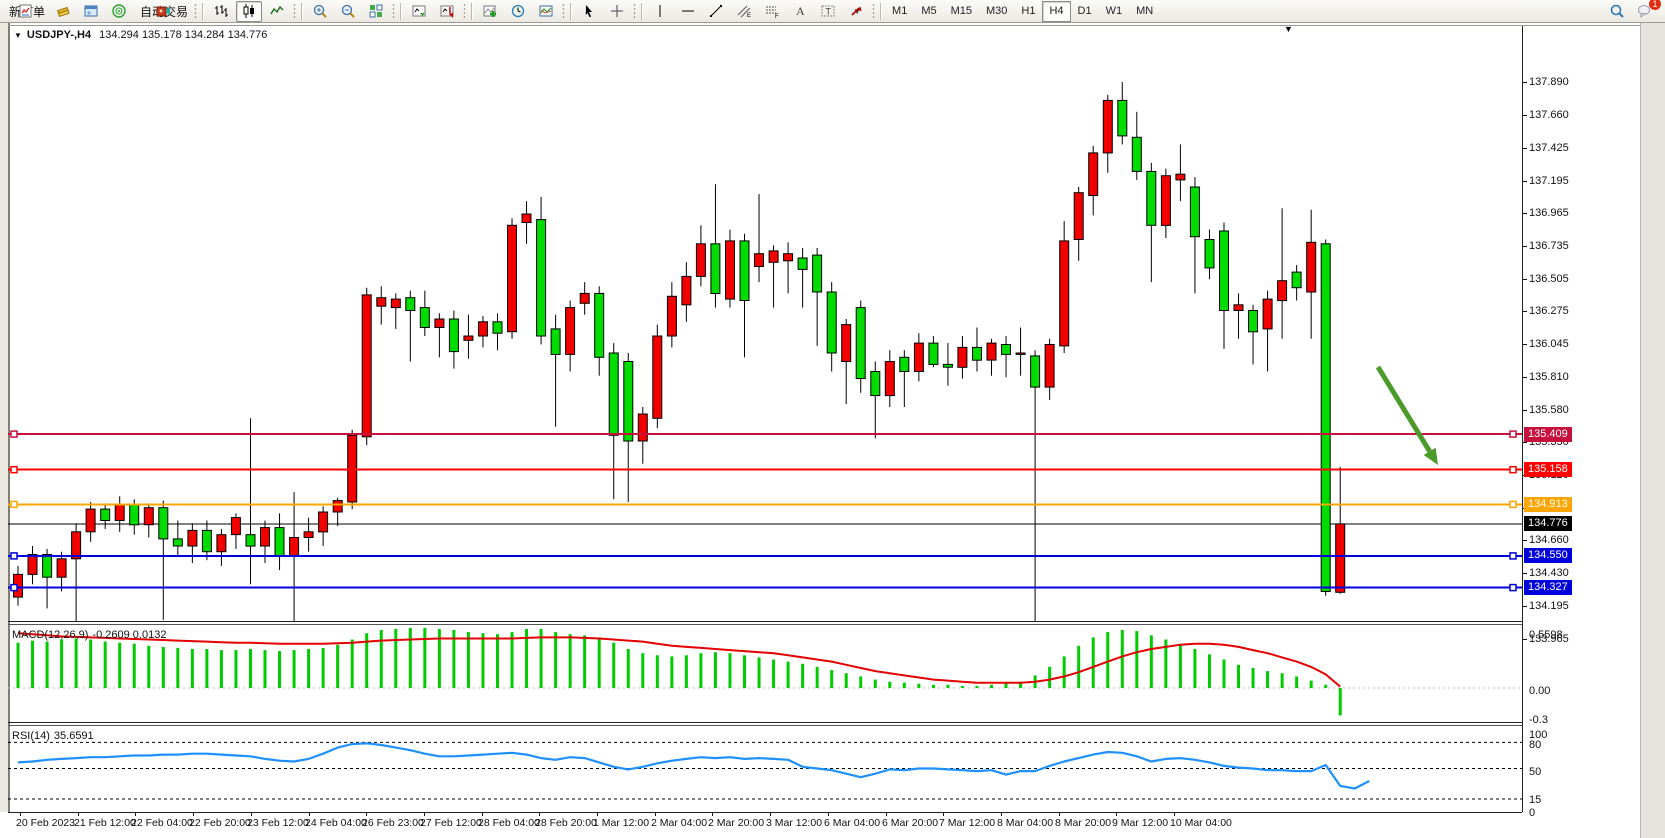  Describe the element at coordinates (765, 673) in the screenshot. I see `macd-plot` at that location.